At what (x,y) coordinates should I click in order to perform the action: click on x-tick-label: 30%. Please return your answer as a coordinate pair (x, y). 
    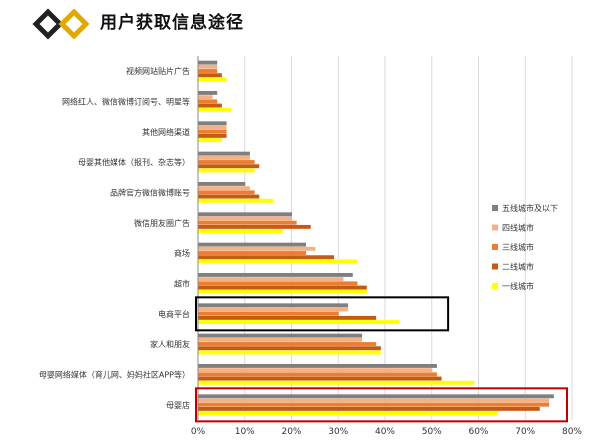
    Looking at the image, I should click on (338, 432).